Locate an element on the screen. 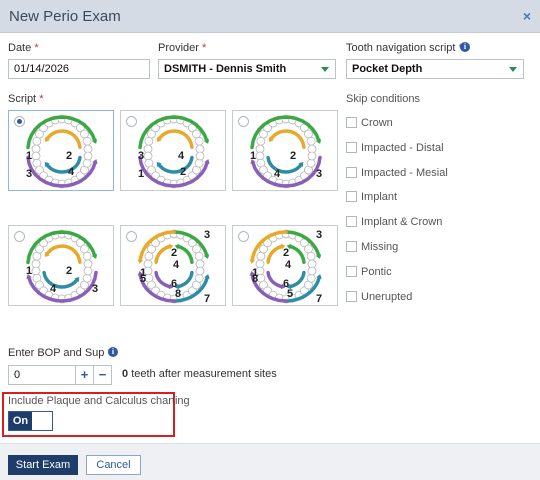 This screenshot has width=540, height=480. dialog-footer: Start Exam Cancel is located at coordinates (270, 461).